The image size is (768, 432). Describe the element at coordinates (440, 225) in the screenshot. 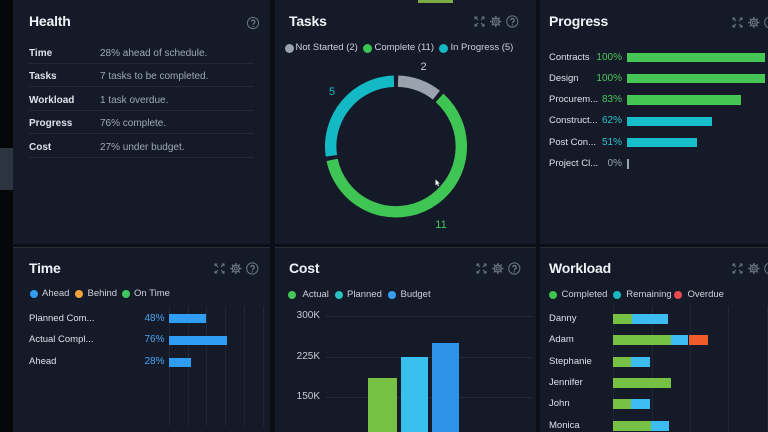

I see `svg-text: 11` at that location.